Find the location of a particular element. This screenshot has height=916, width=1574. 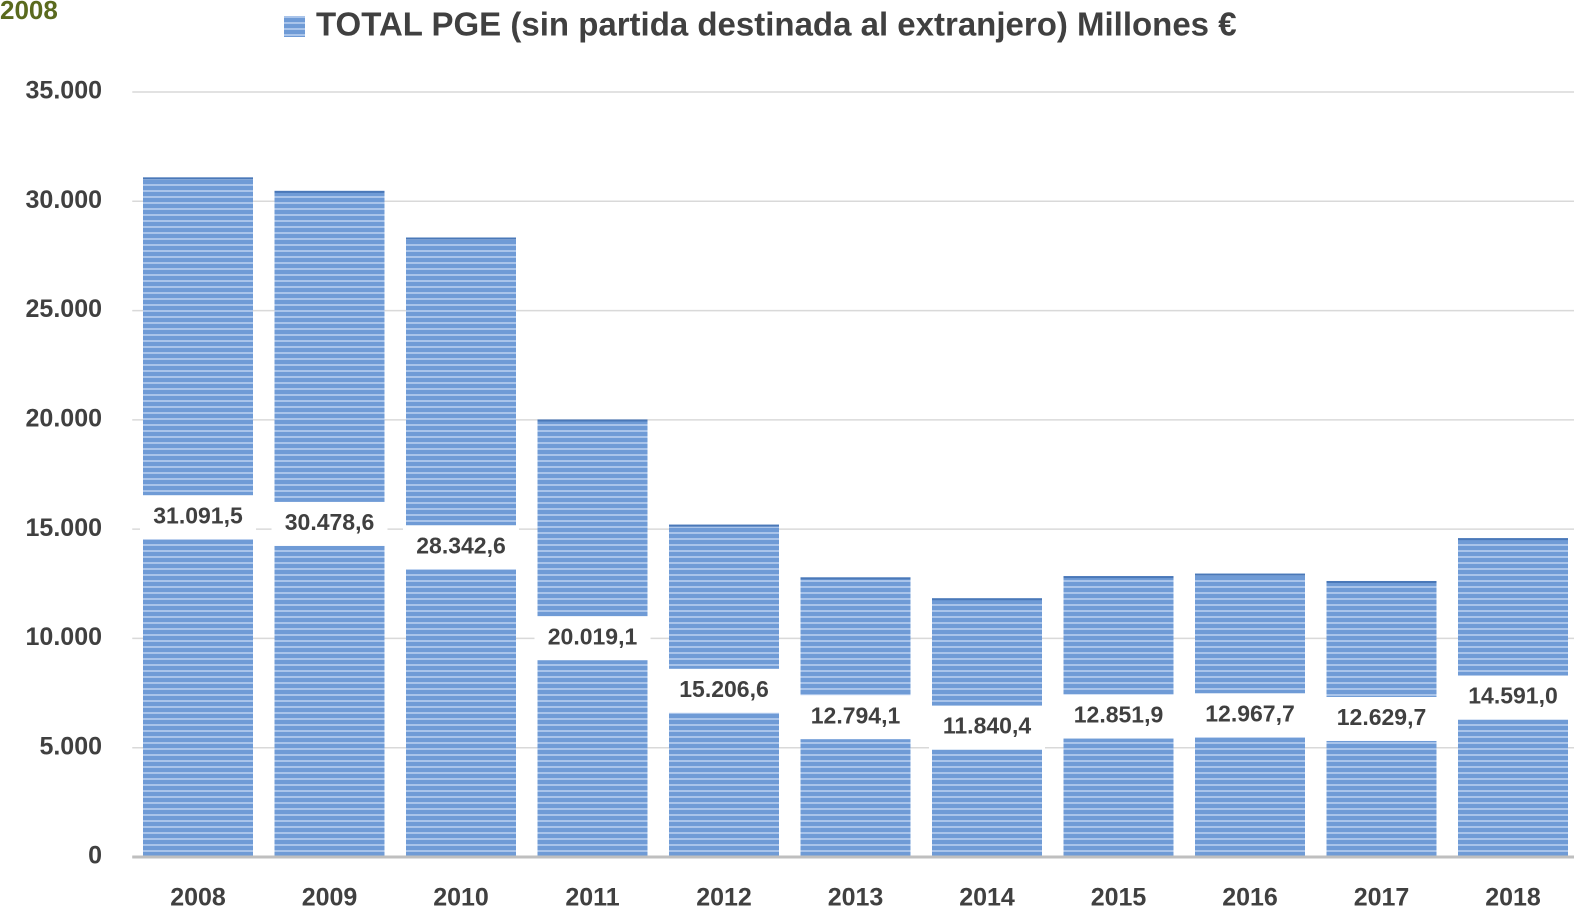

x-tick-label: 2009 is located at coordinates (330, 898).